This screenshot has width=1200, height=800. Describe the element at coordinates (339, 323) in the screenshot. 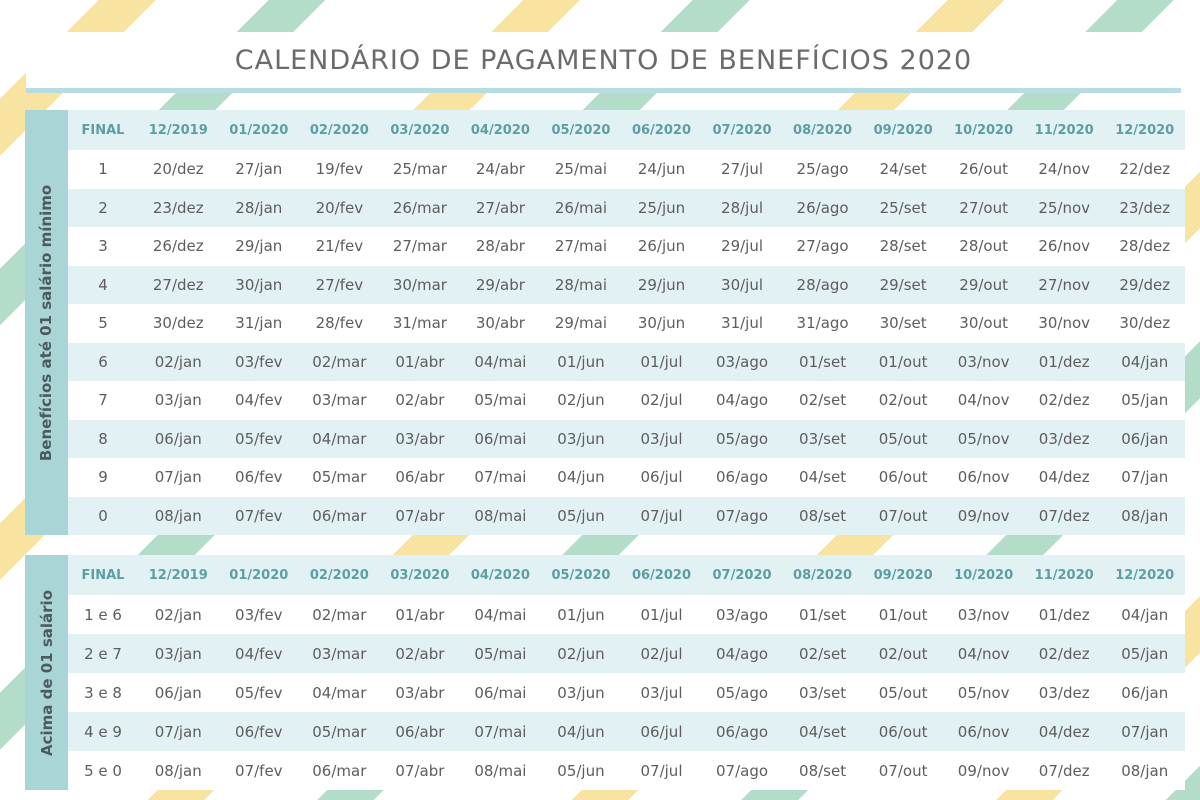

I see `payment-date-cell: 28/fev` at that location.